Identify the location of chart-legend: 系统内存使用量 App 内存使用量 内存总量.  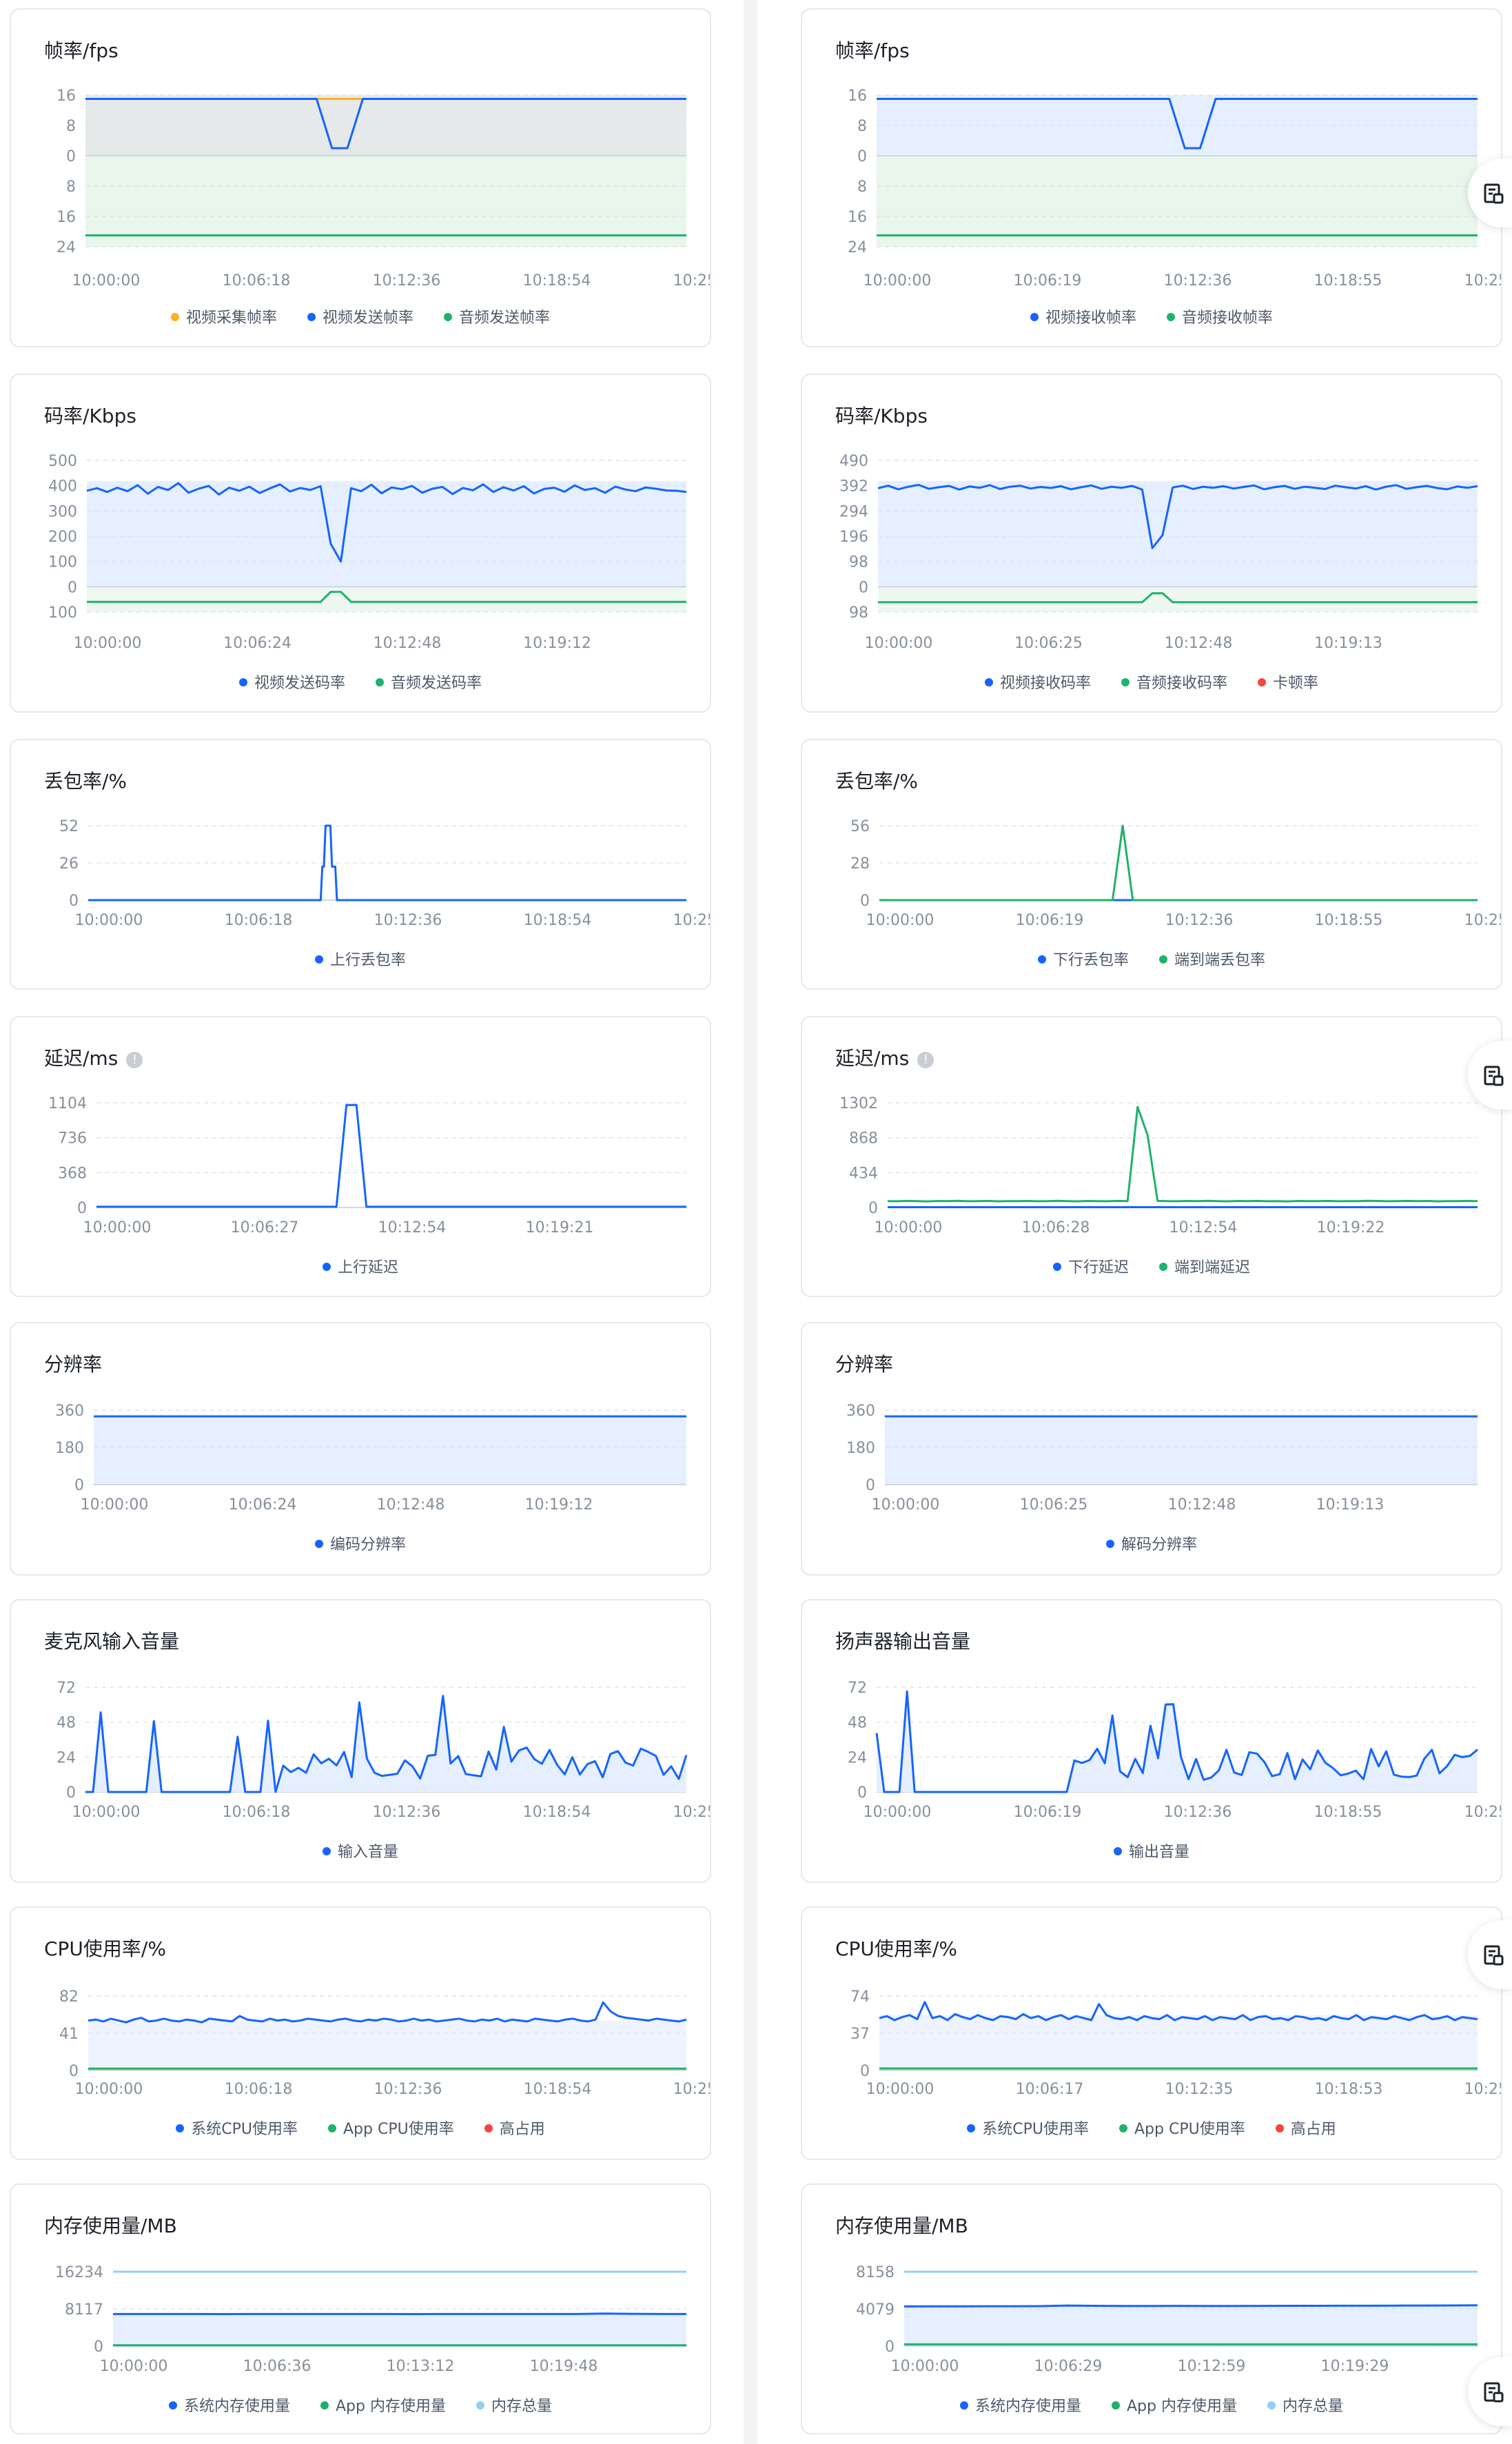
(1151, 2405).